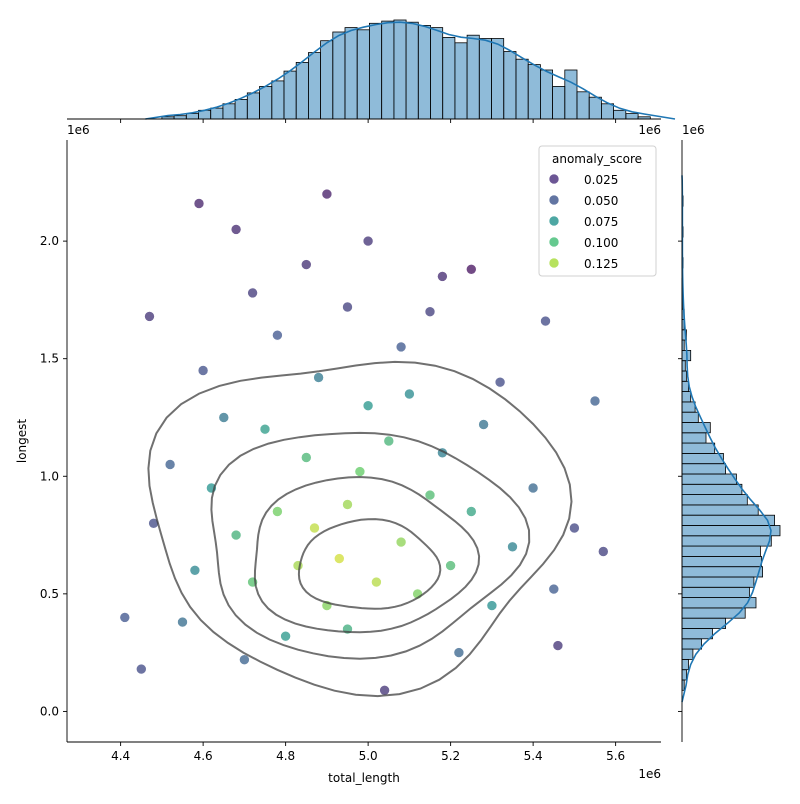 The image size is (800, 804). What do you see at coordinates (368, 756) in the screenshot?
I see `x-tick-label: 5.0` at bounding box center [368, 756].